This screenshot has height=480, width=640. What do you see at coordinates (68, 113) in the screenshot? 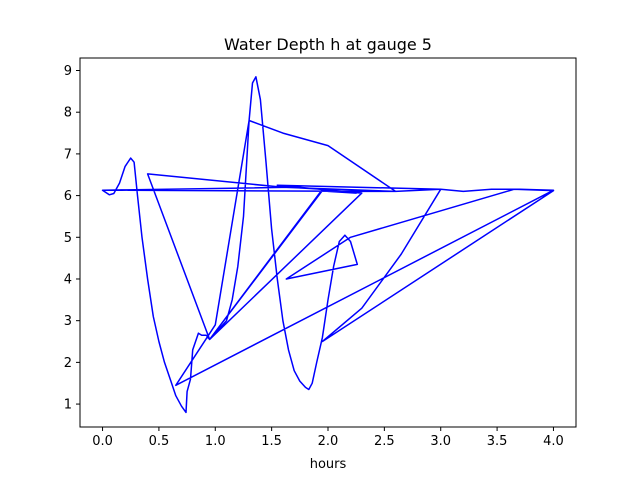
I see `y-tick-label: 8` at bounding box center [68, 113].